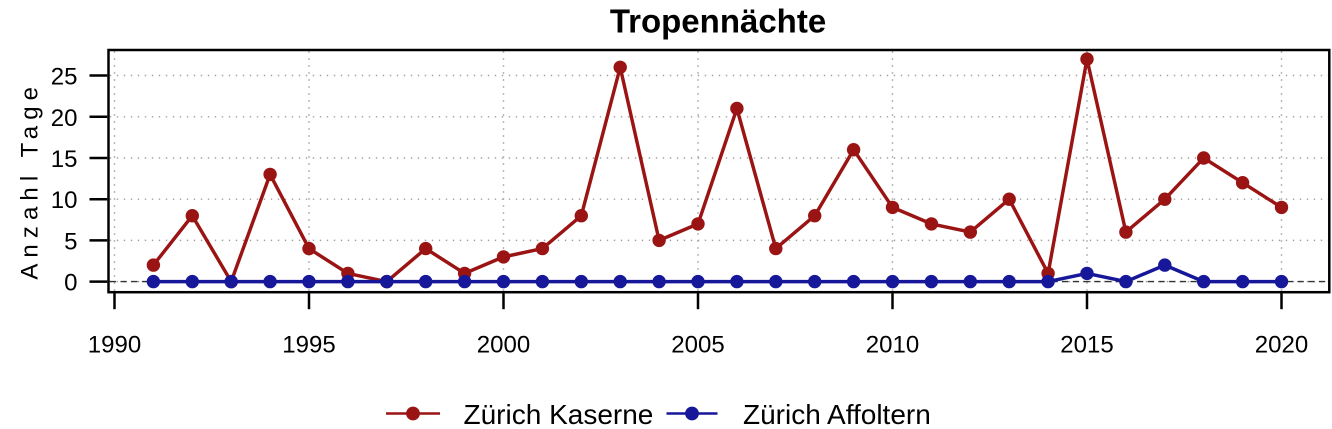  Describe the element at coordinates (1086, 345) in the screenshot. I see `svg-text: 2015` at that location.